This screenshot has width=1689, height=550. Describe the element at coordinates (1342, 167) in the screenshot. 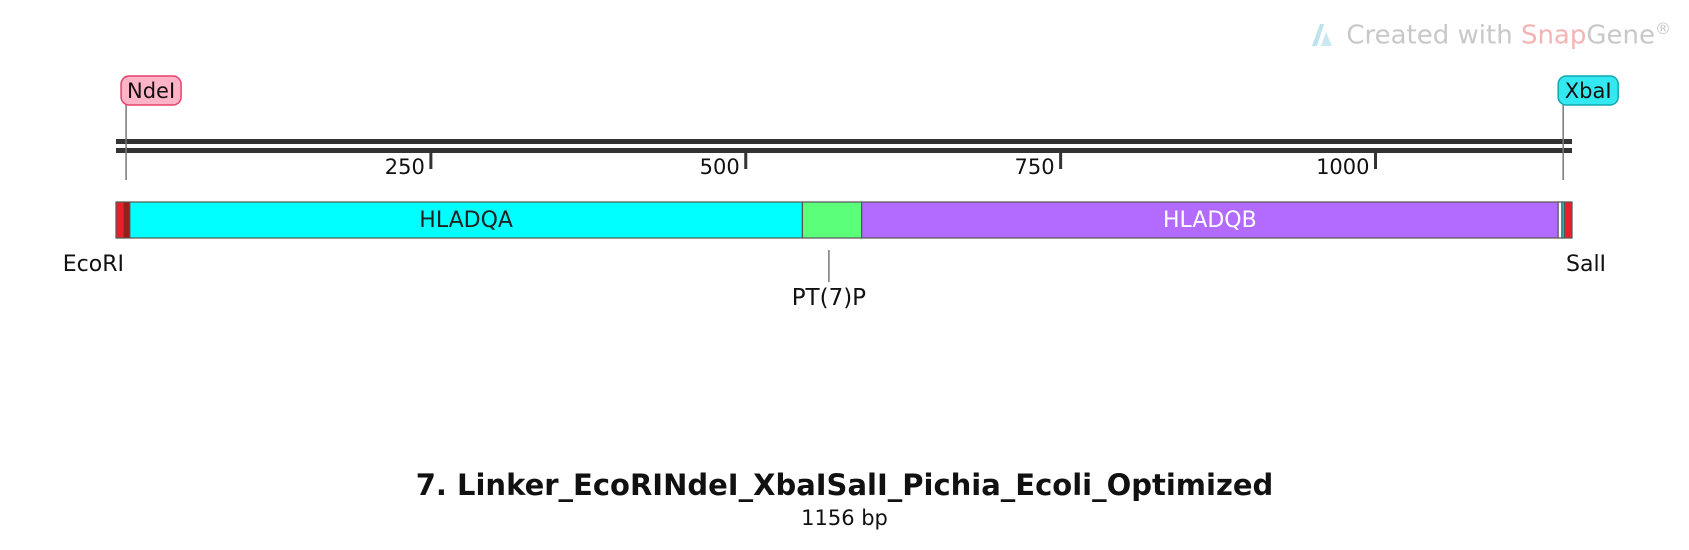

I see `tick-label: 1000` at that location.